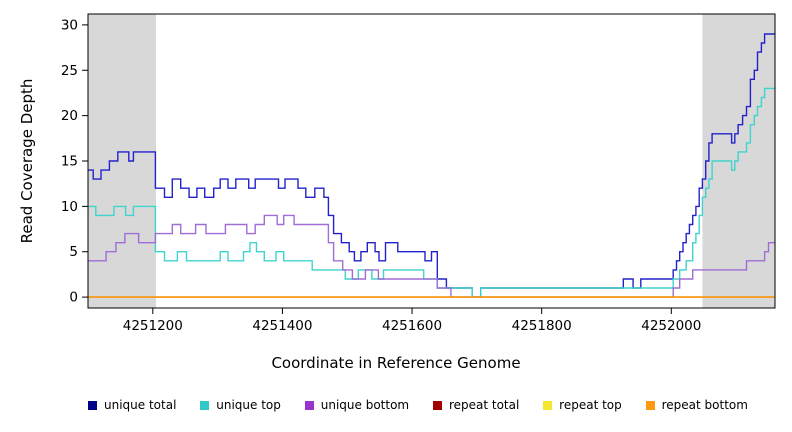  Describe the element at coordinates (73, 252) in the screenshot. I see `svg-text: 5` at that location.